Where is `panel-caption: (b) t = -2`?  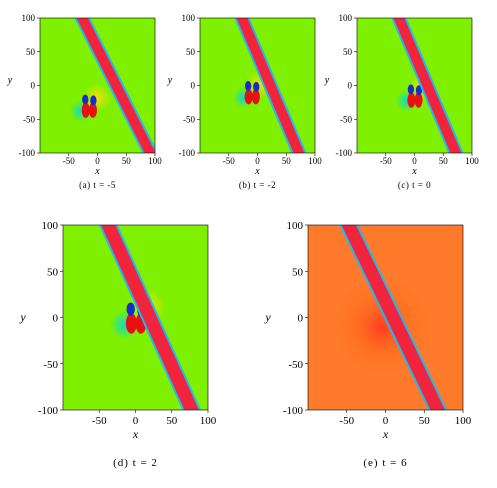
panel-caption: (b) t = -2 is located at coordinates (257, 185).